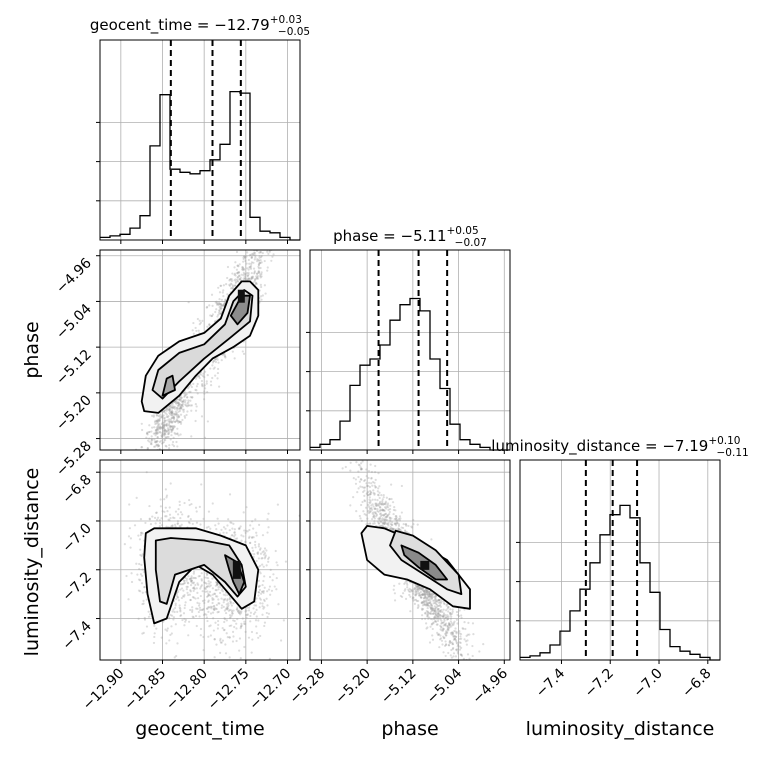 Image resolution: width=760 pixels, height=764 pixels. I want to click on xlabel-phase: phase, so click(409, 729).